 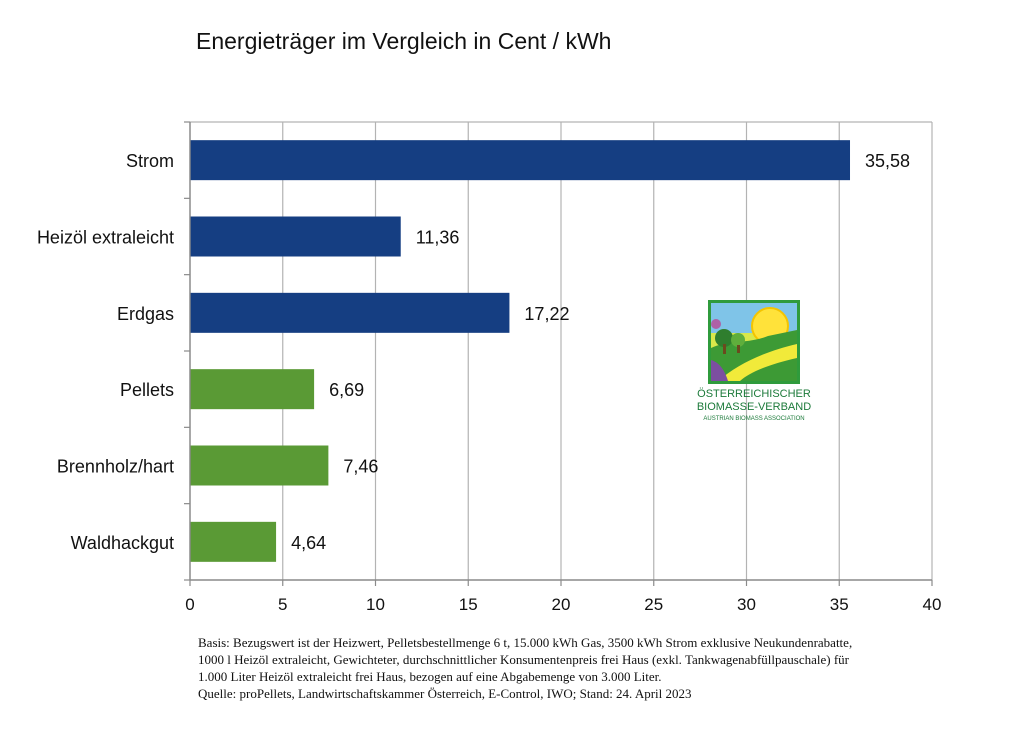 What do you see at coordinates (375, 604) in the screenshot?
I see `x-tick-label: 10` at bounding box center [375, 604].